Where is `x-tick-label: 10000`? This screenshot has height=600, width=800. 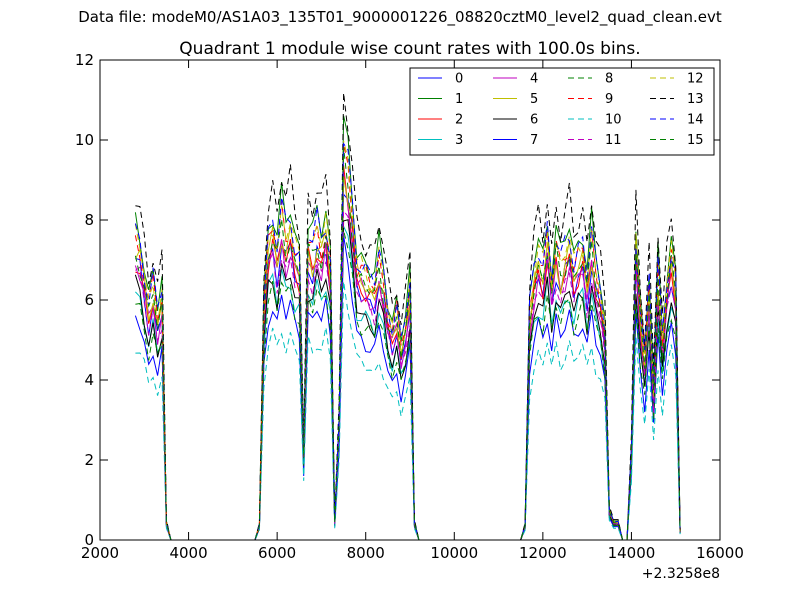 x-tick-label: 10000 is located at coordinates (454, 553).